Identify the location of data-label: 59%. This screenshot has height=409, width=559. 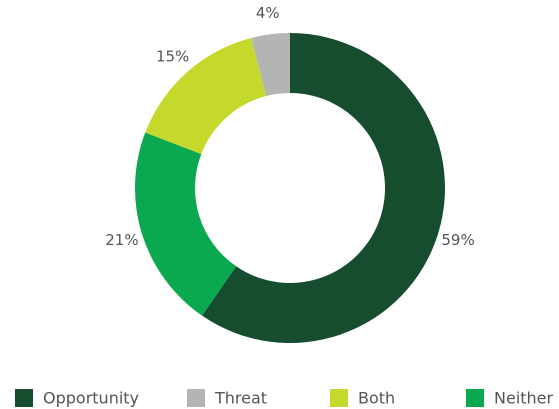
(457, 240).